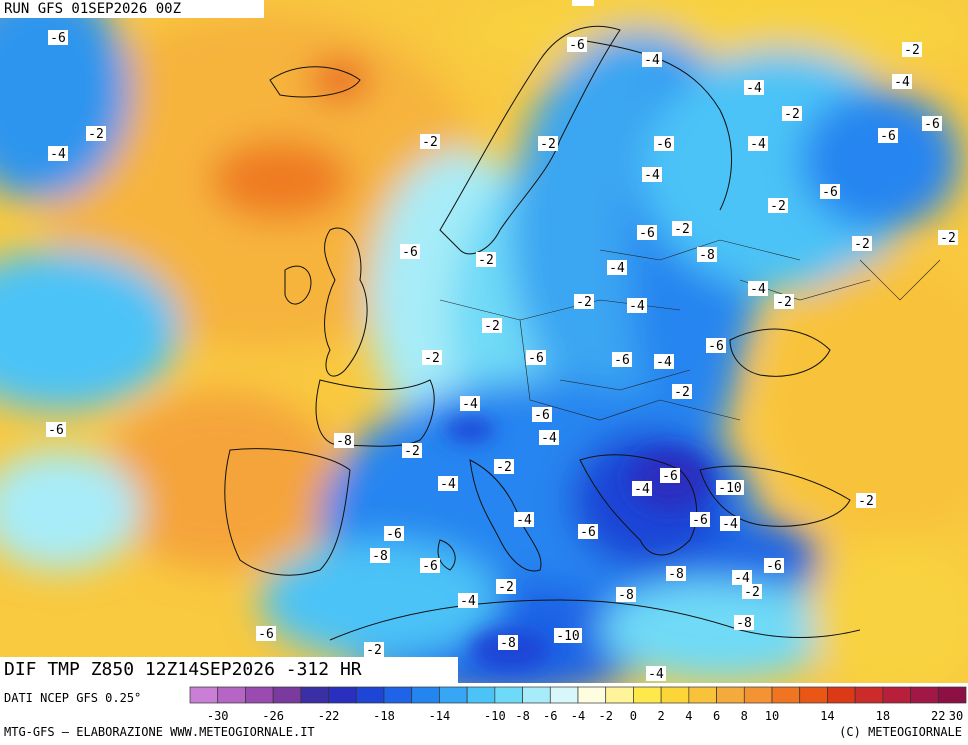  What do you see at coordinates (229, 670) in the screenshot?
I see `field-title: DIF TMP Z850 12Z14SEP2026 -312 HR` at bounding box center [229, 670].